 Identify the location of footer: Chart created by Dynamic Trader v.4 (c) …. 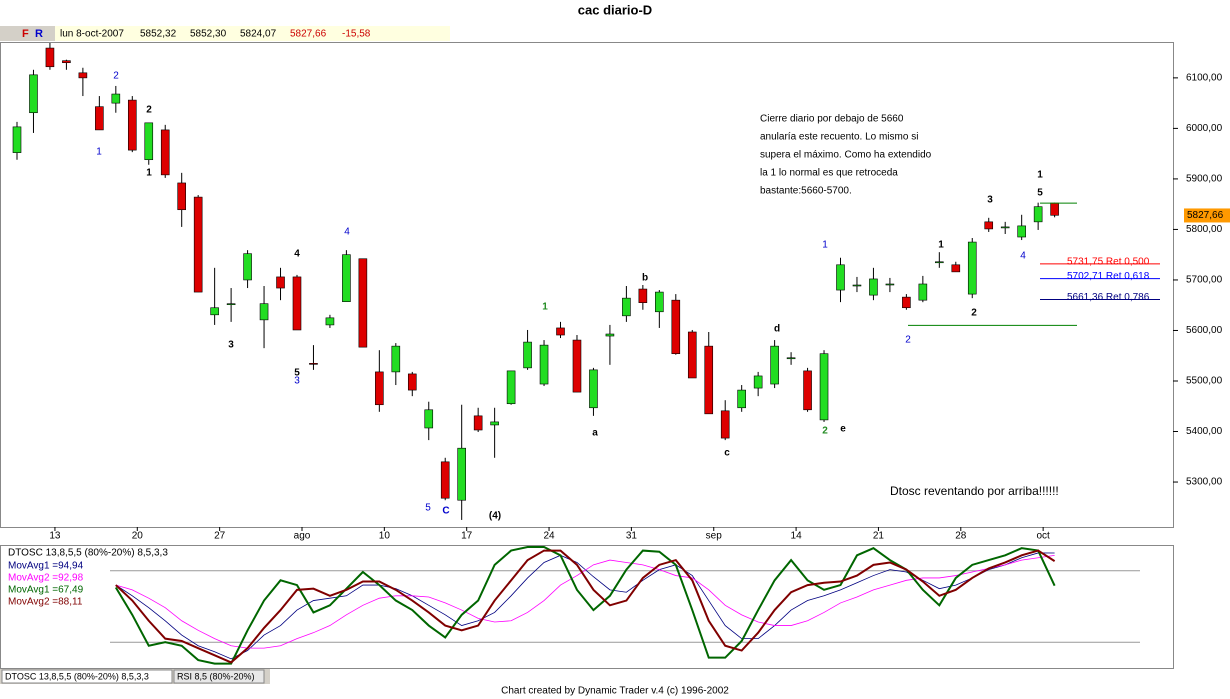
(615, 691).